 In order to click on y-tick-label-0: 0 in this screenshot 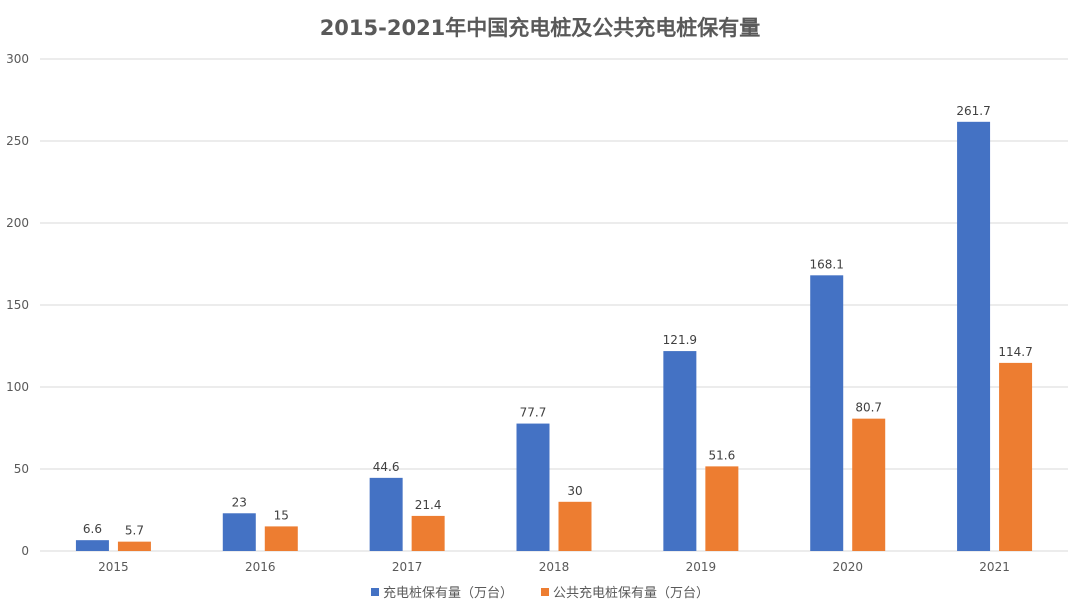, I will do `click(25, 551)`.